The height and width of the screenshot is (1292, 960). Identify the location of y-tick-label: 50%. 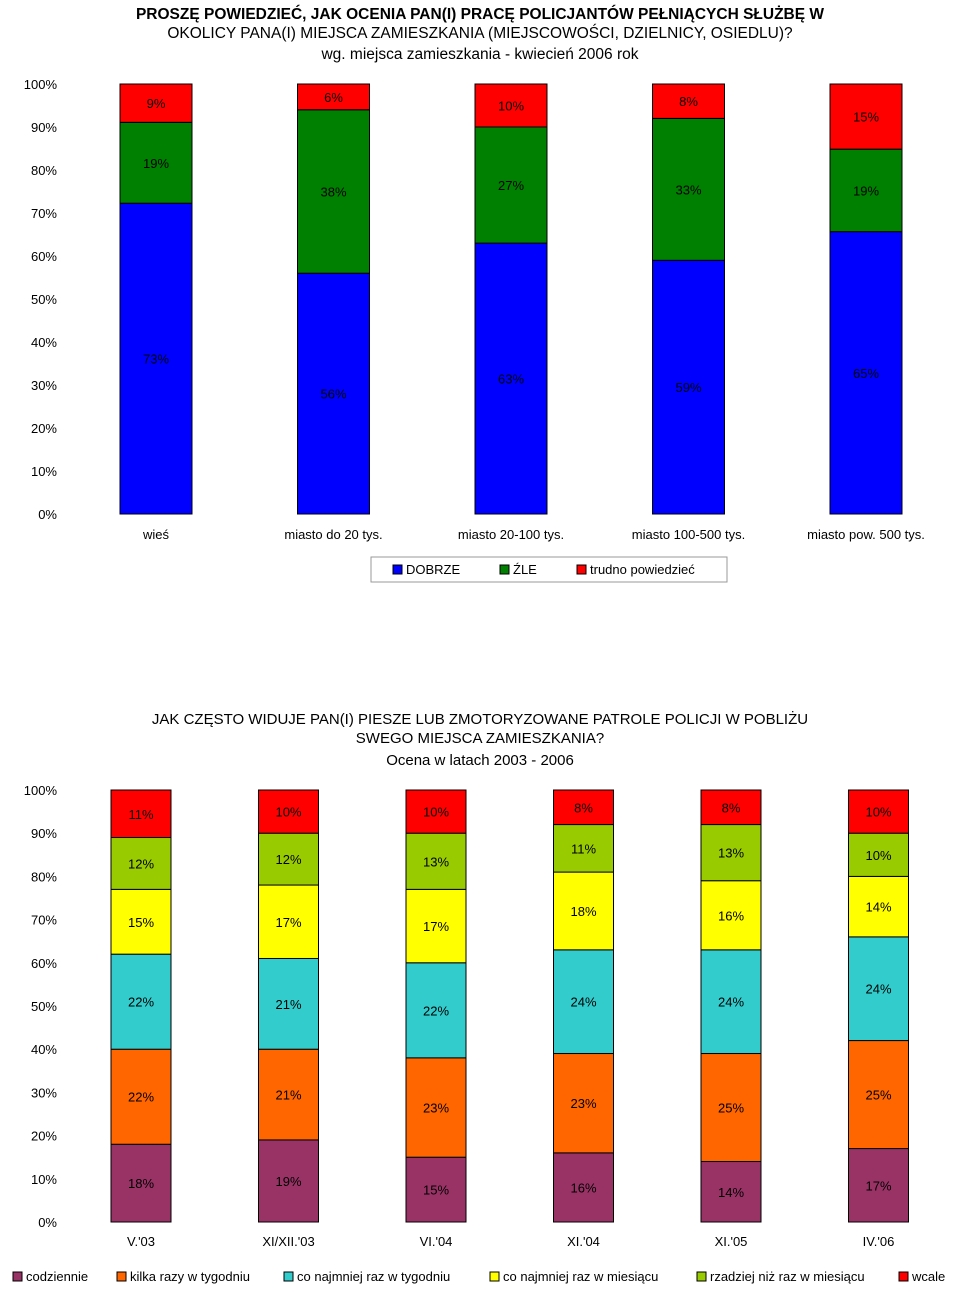
(44, 299).